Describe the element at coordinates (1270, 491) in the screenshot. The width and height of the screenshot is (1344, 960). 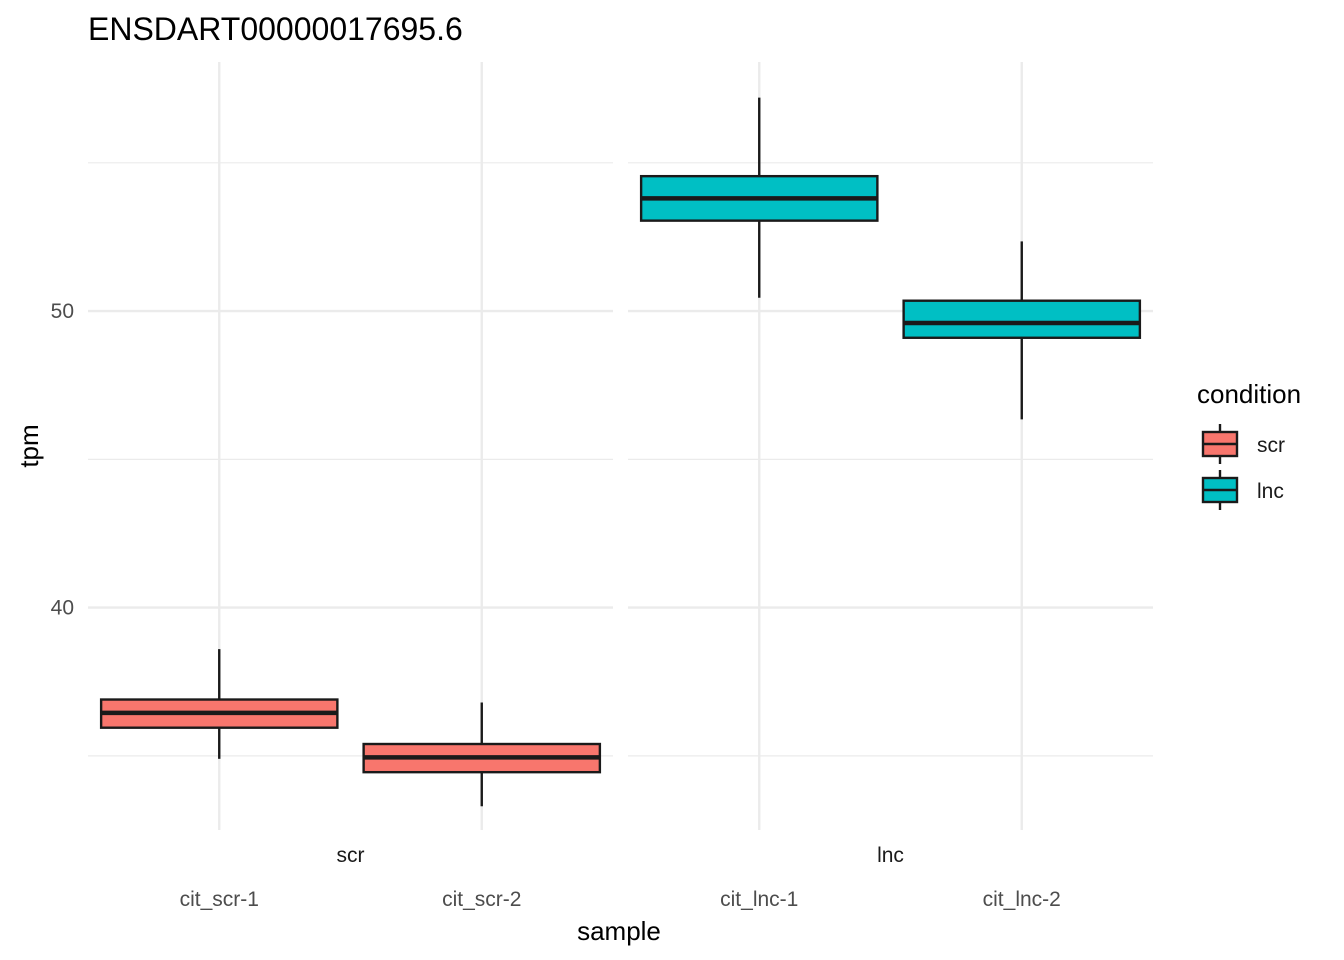
I see `legend-label: lnc` at that location.